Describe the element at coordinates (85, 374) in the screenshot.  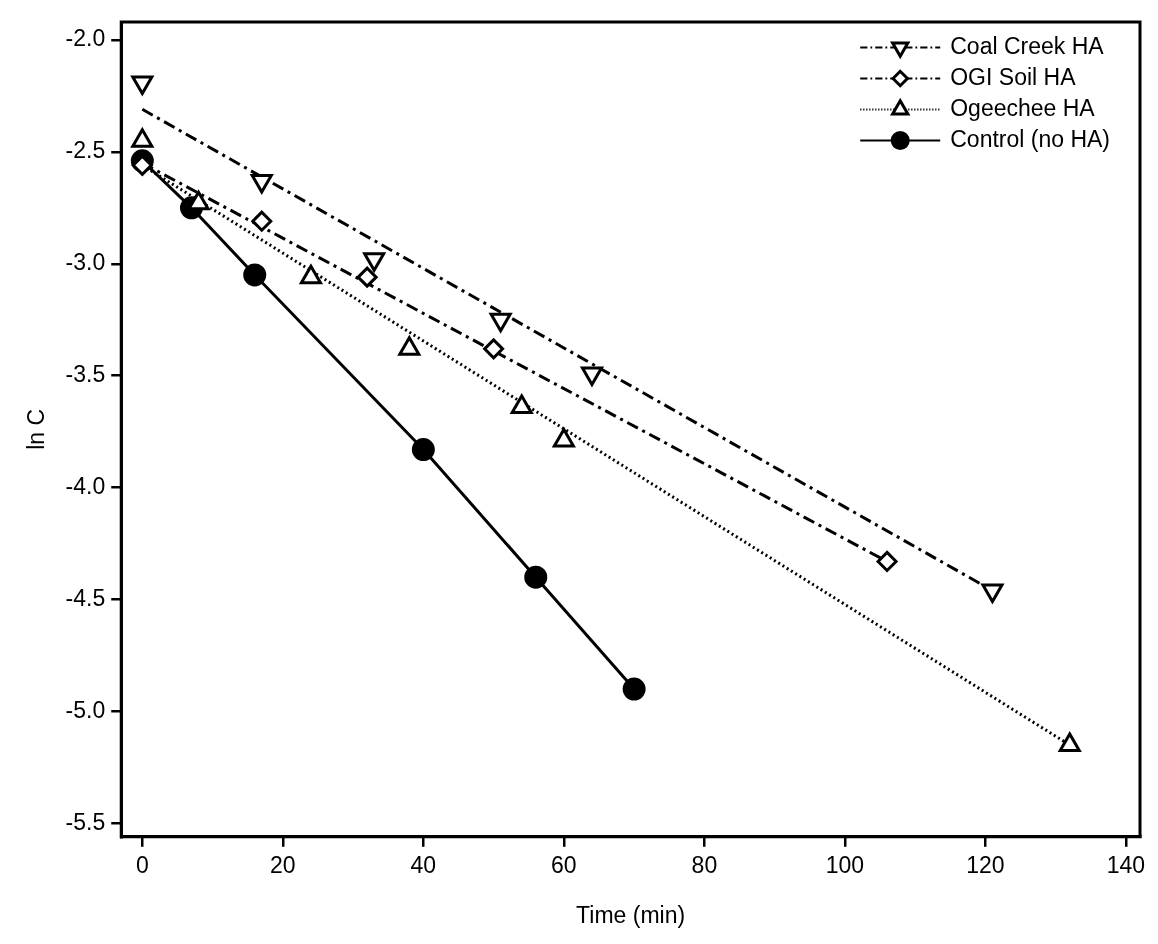
I see `y-tick-label: -3.5` at that location.